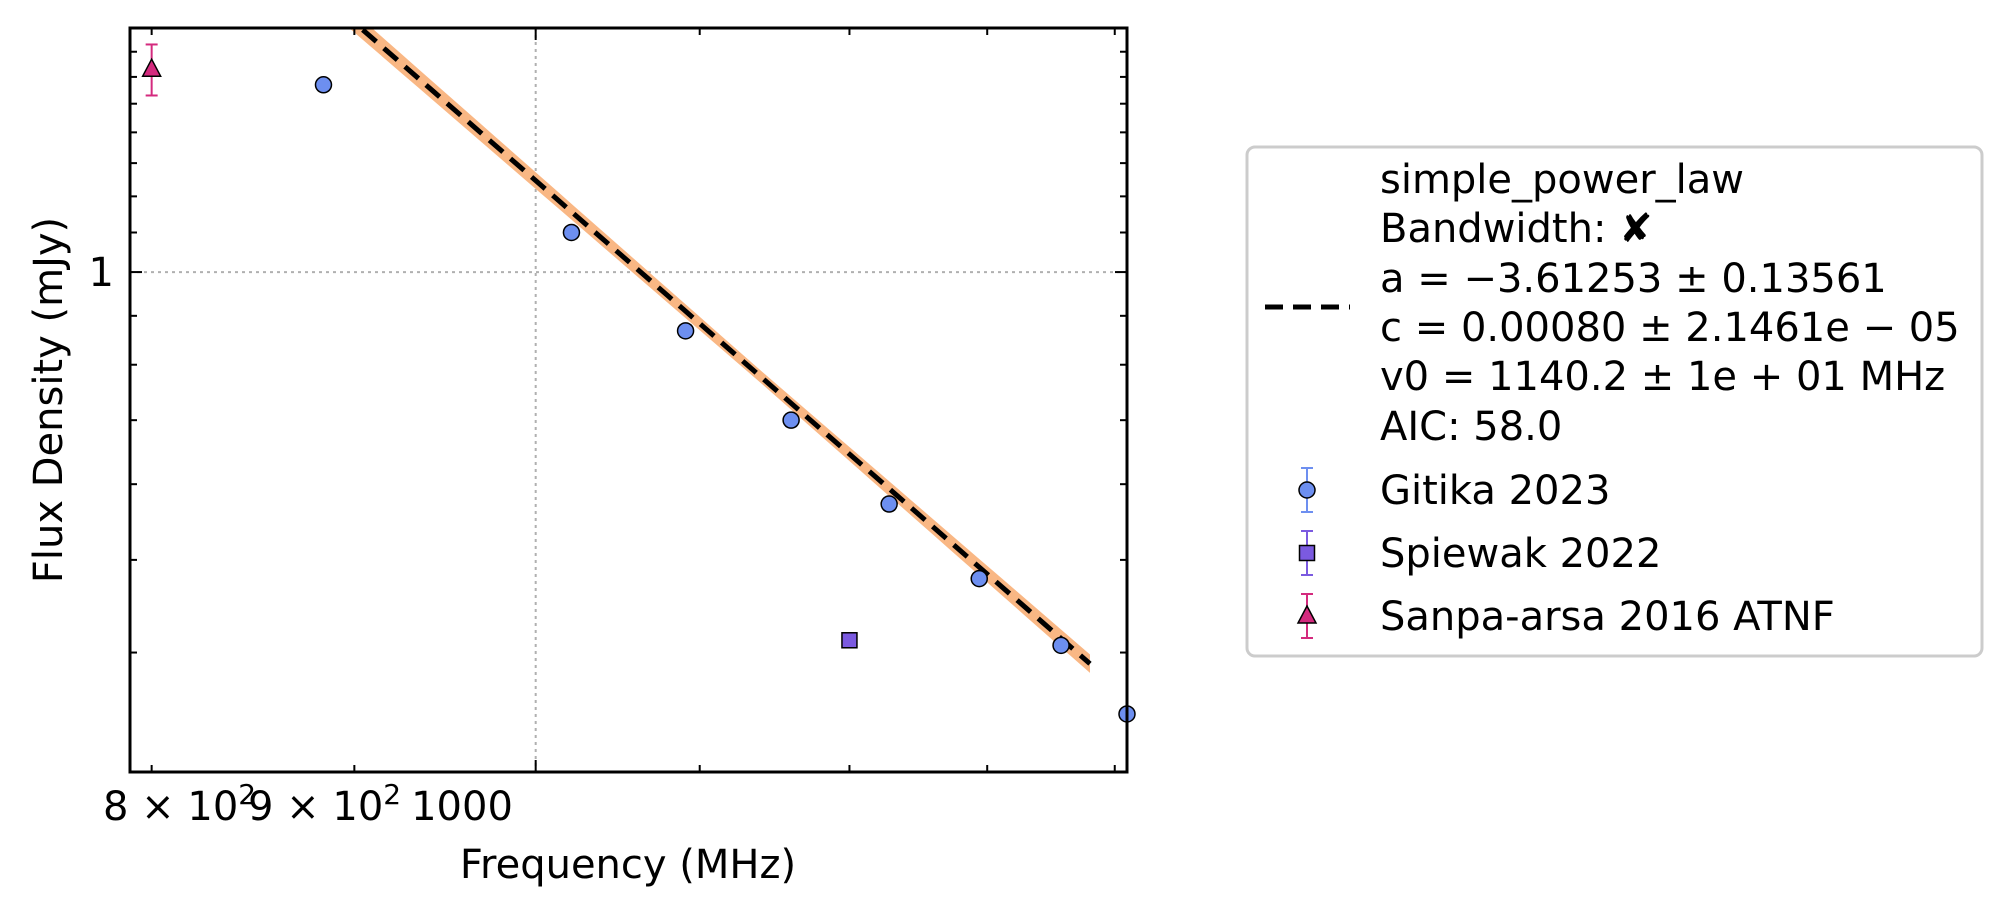  I want to click on x-tick-label: 9 × 10², so click(324, 804).